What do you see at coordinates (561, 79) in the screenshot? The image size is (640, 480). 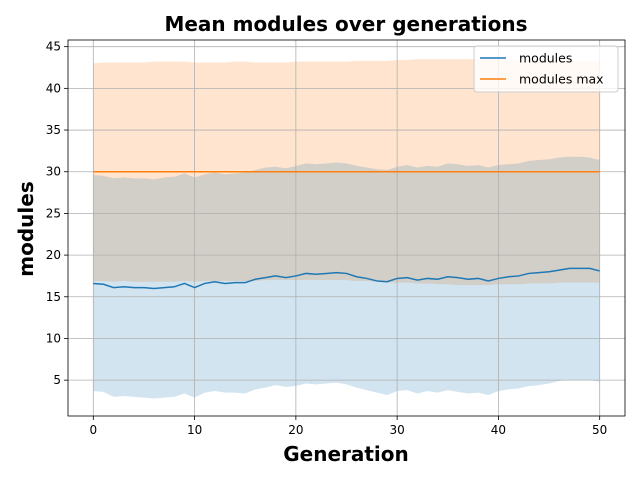 I see `legend-label: modules max` at bounding box center [561, 79].